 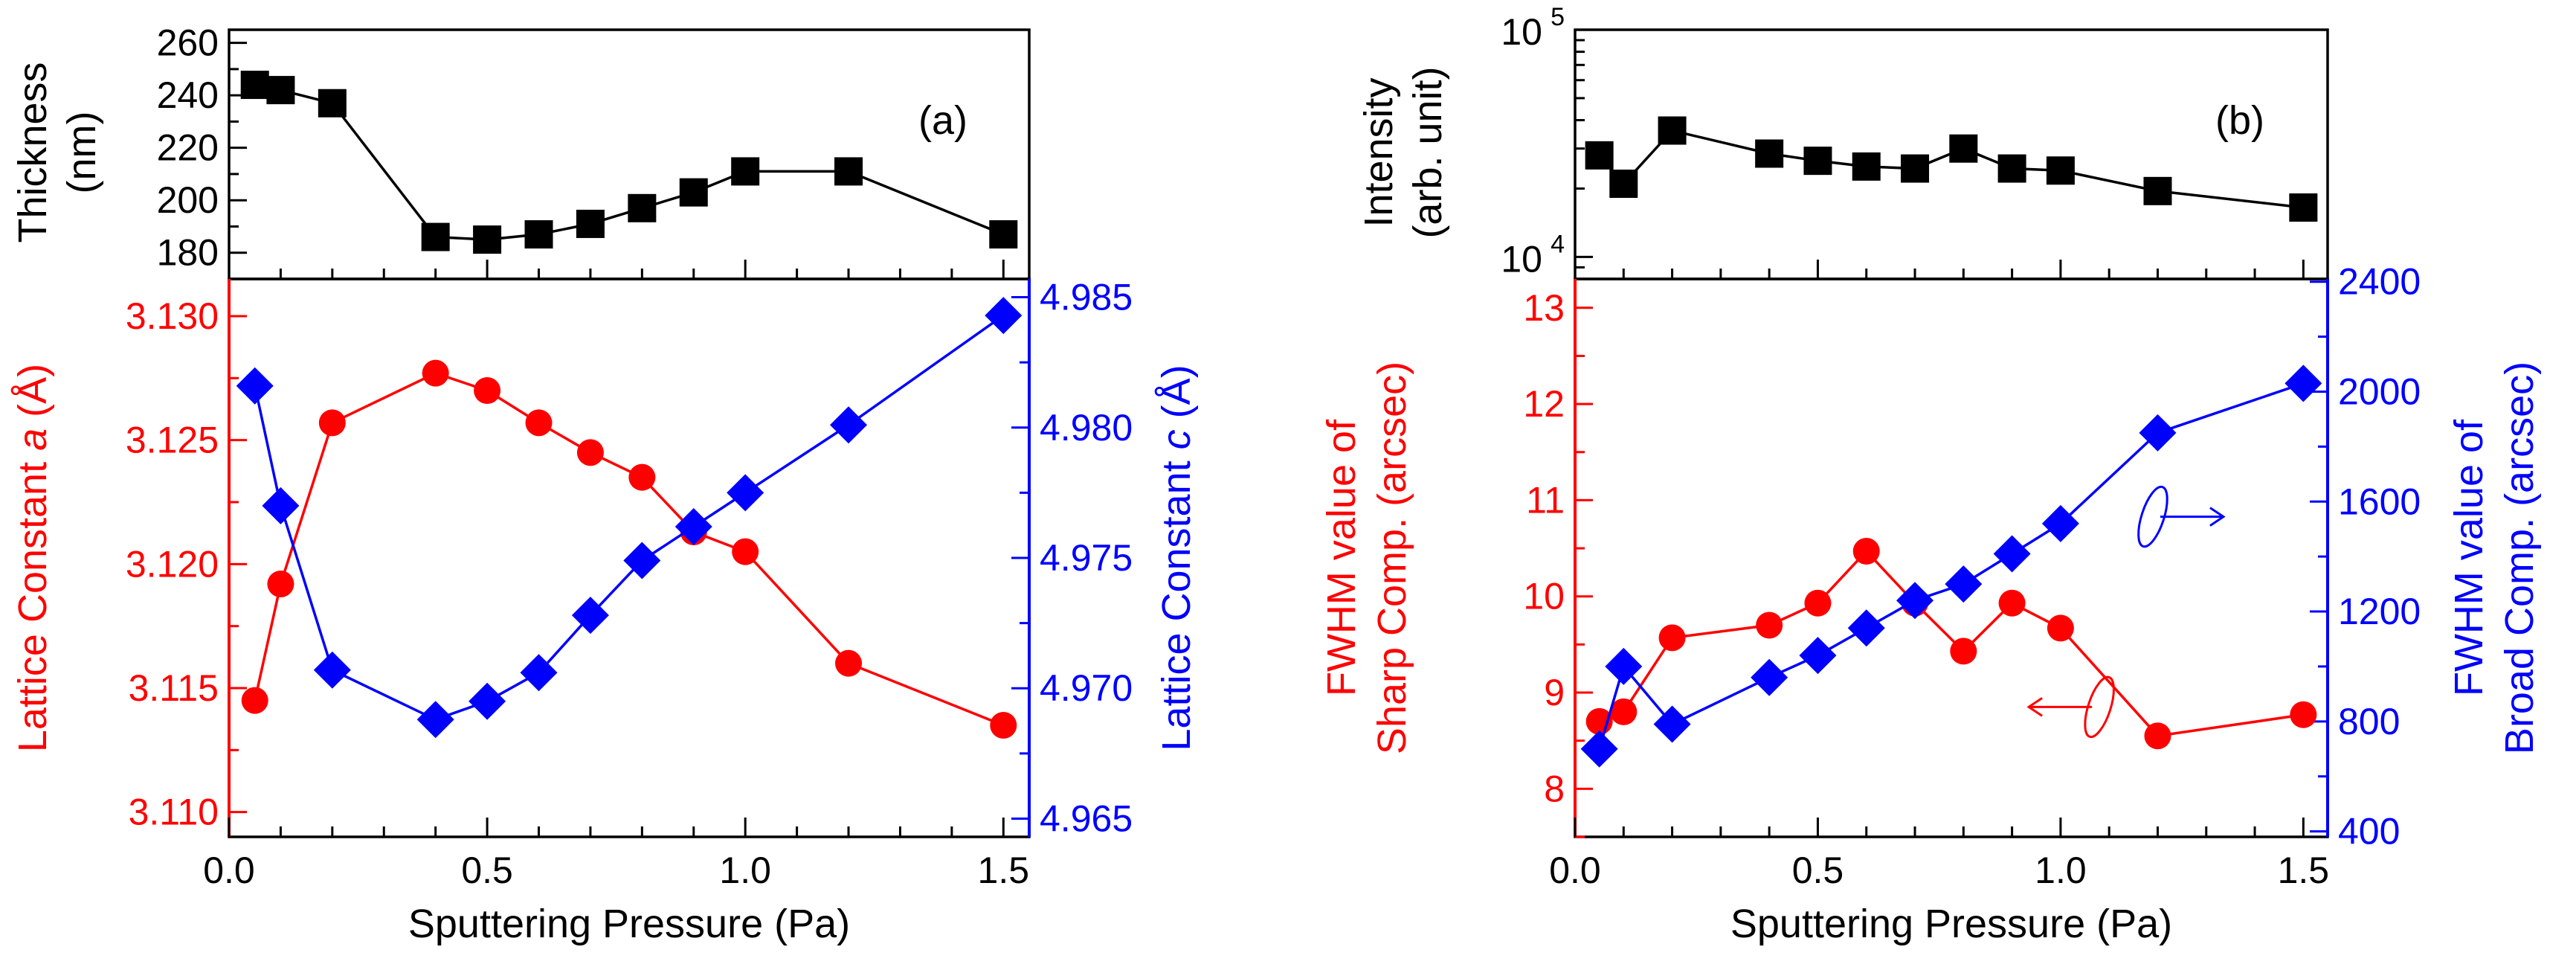 What do you see at coordinates (1558, 17) in the screenshot?
I see `y-tick-label-exponent: 5` at bounding box center [1558, 17].